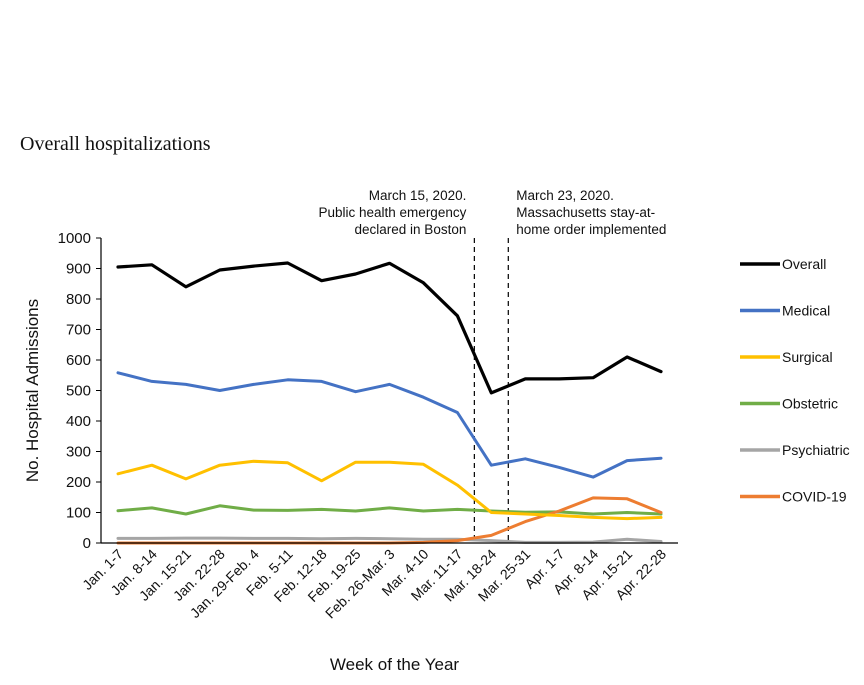  What do you see at coordinates (585, 212) in the screenshot?
I see `event-annotation-text: Massachusetts stay-at-` at bounding box center [585, 212].